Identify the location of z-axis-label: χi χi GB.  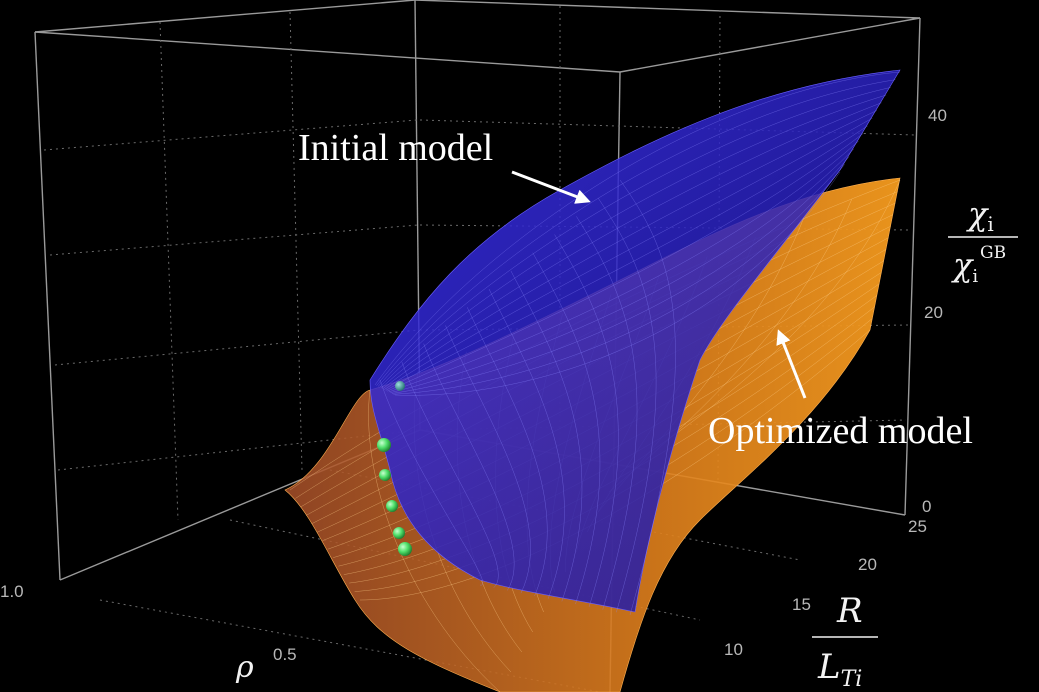
(983, 241).